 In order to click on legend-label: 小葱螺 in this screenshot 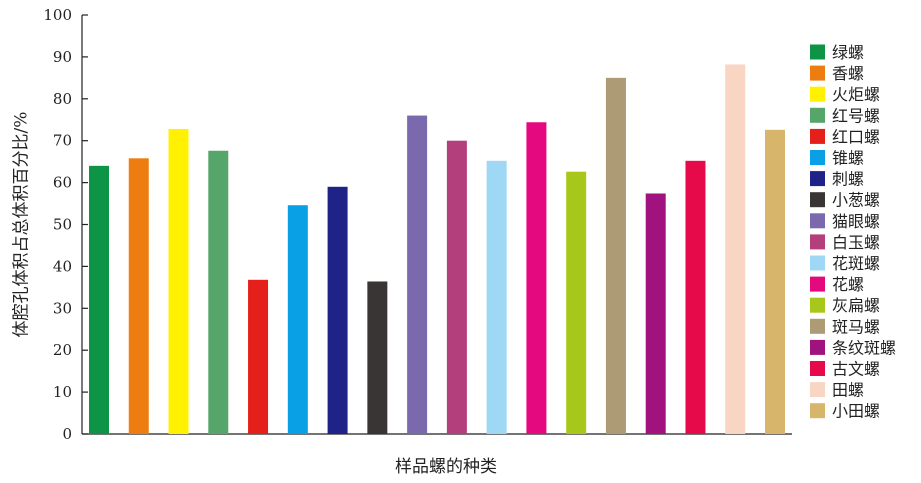, I will do `click(856, 200)`.